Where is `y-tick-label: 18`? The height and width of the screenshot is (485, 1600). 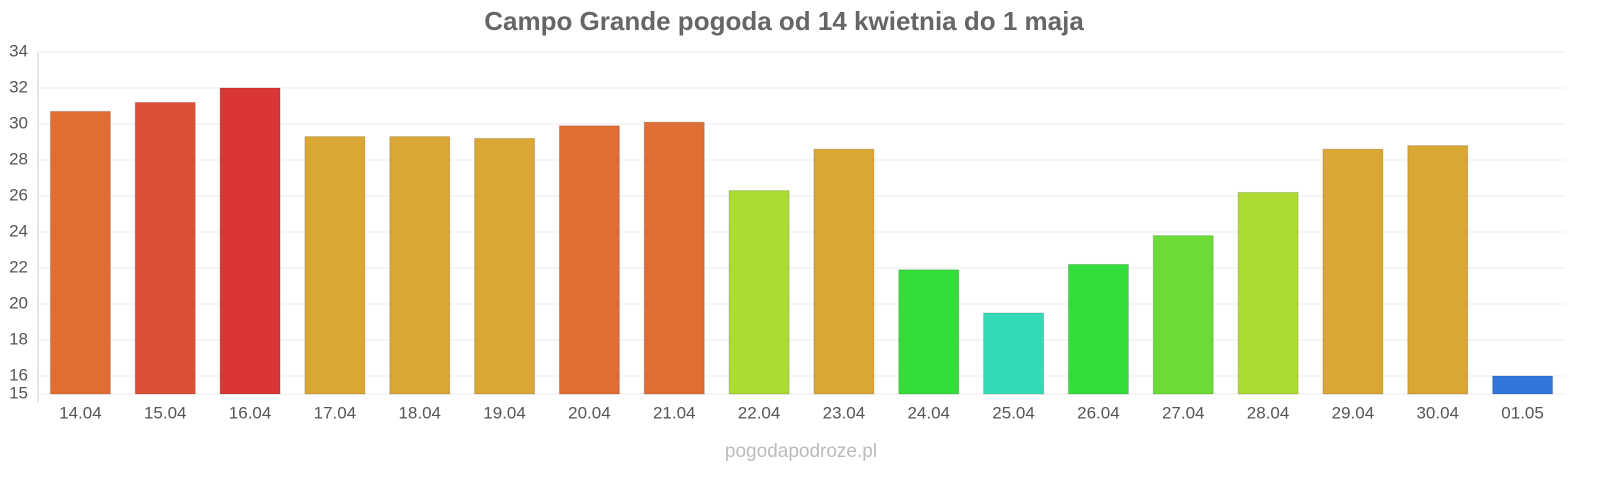 y-tick-label: 18 is located at coordinates (18, 338).